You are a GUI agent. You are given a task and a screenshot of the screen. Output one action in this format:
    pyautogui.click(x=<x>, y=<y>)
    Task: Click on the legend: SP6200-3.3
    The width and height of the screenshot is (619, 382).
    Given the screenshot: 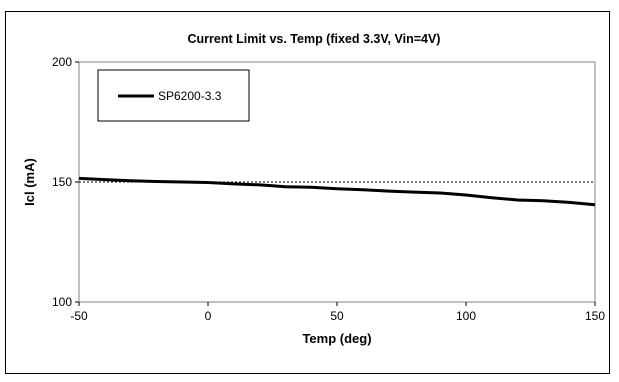 What is the action you would take?
    pyautogui.click(x=173, y=95)
    